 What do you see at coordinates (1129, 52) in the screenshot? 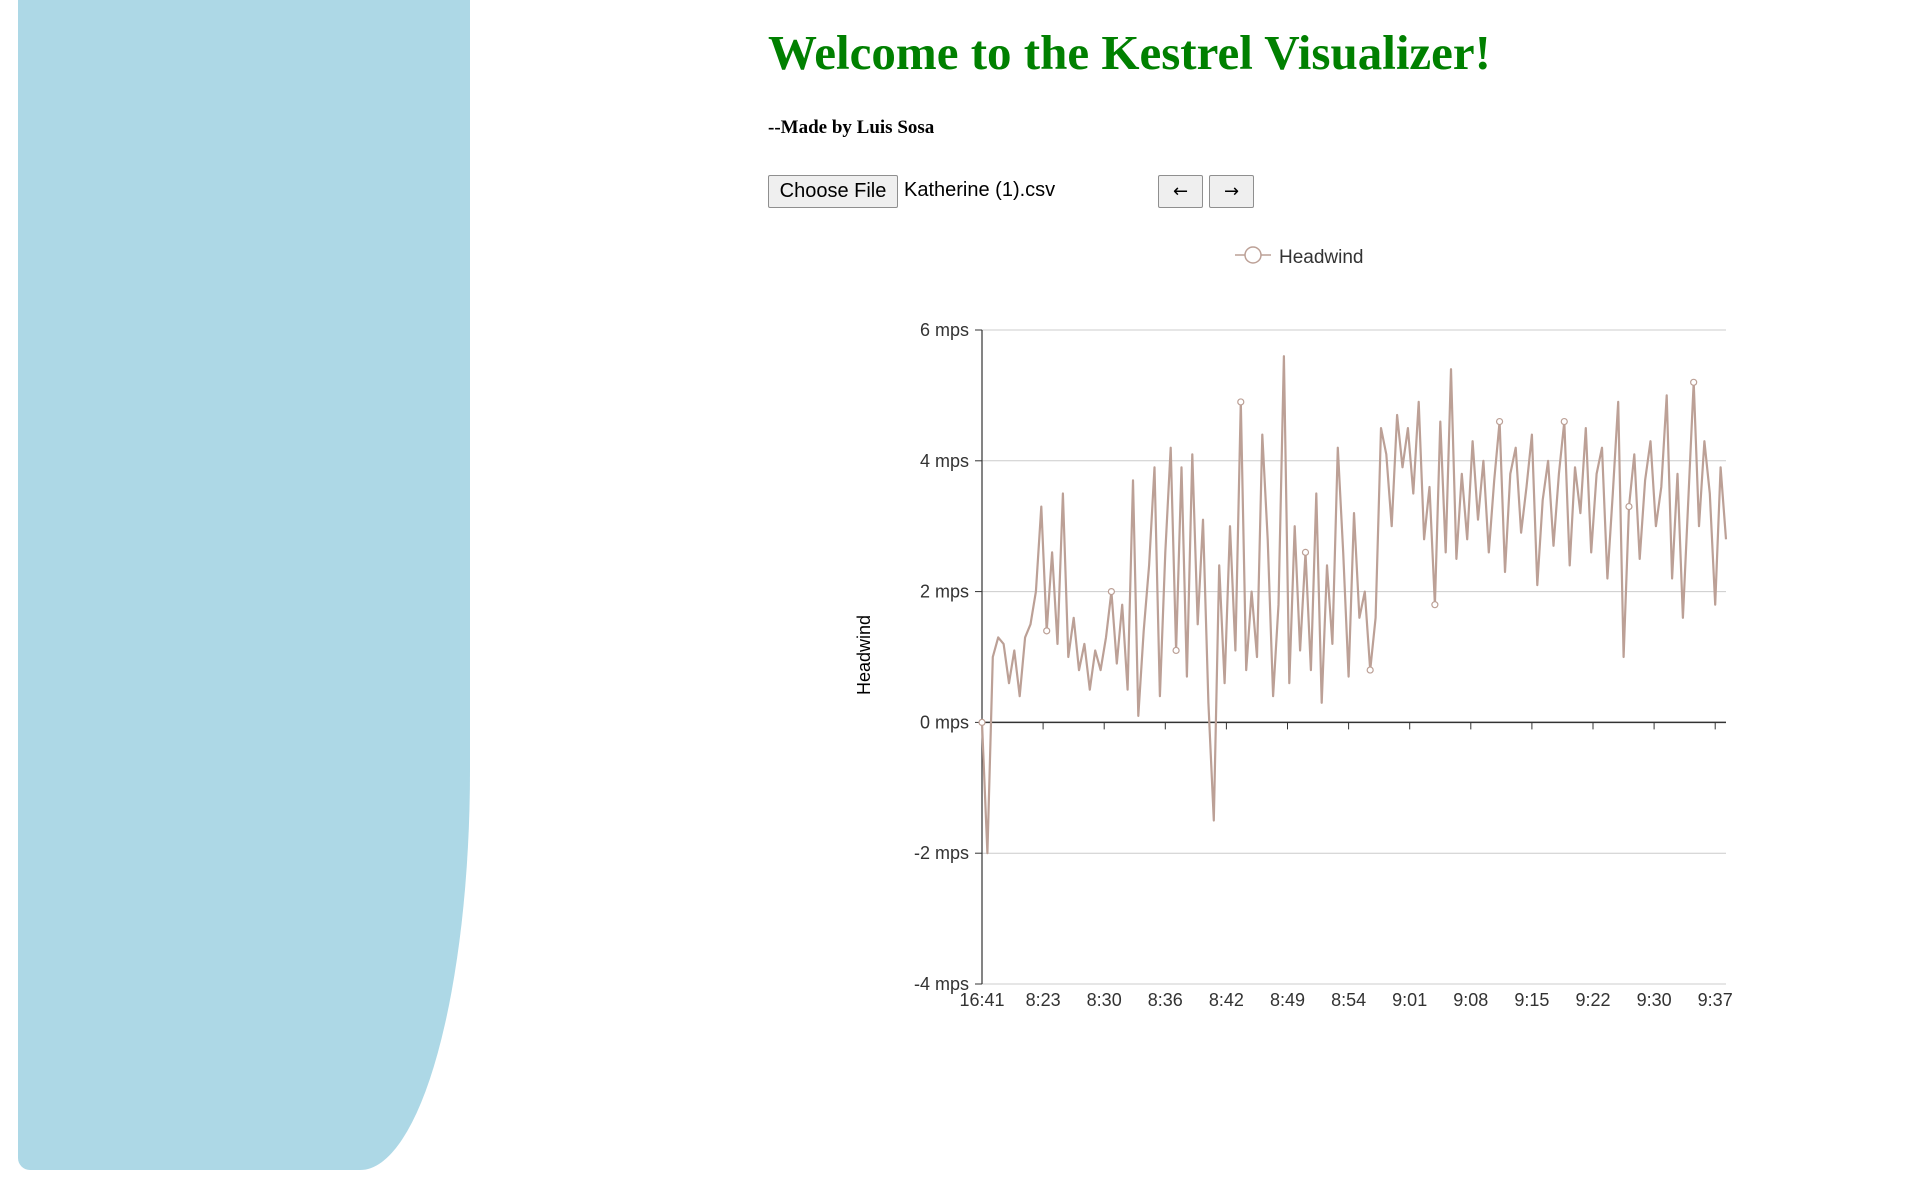
I see `page-title: Welcome to the Kestrel Visualizer!` at bounding box center [1129, 52].